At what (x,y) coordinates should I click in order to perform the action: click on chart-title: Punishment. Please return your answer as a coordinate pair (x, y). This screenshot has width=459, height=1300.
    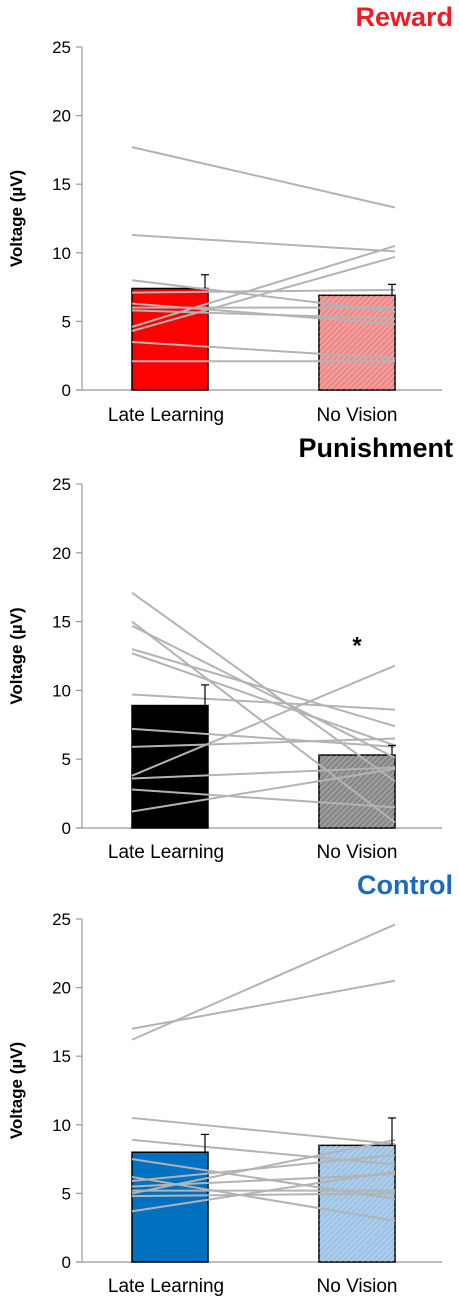
    Looking at the image, I should click on (375, 448).